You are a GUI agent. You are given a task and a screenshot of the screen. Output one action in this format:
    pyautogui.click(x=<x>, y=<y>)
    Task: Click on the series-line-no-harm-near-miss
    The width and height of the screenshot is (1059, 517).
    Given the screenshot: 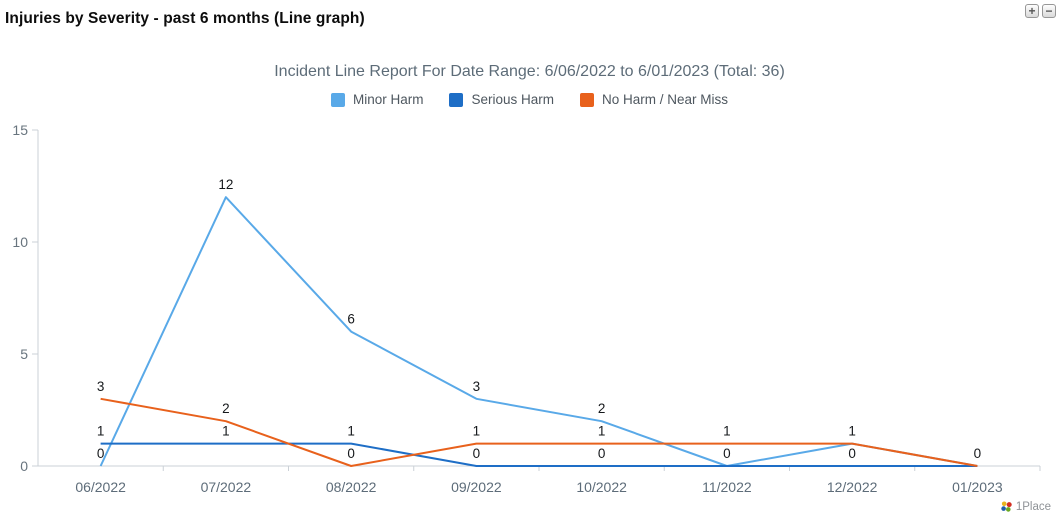 What is the action you would take?
    pyautogui.click(x=539, y=432)
    